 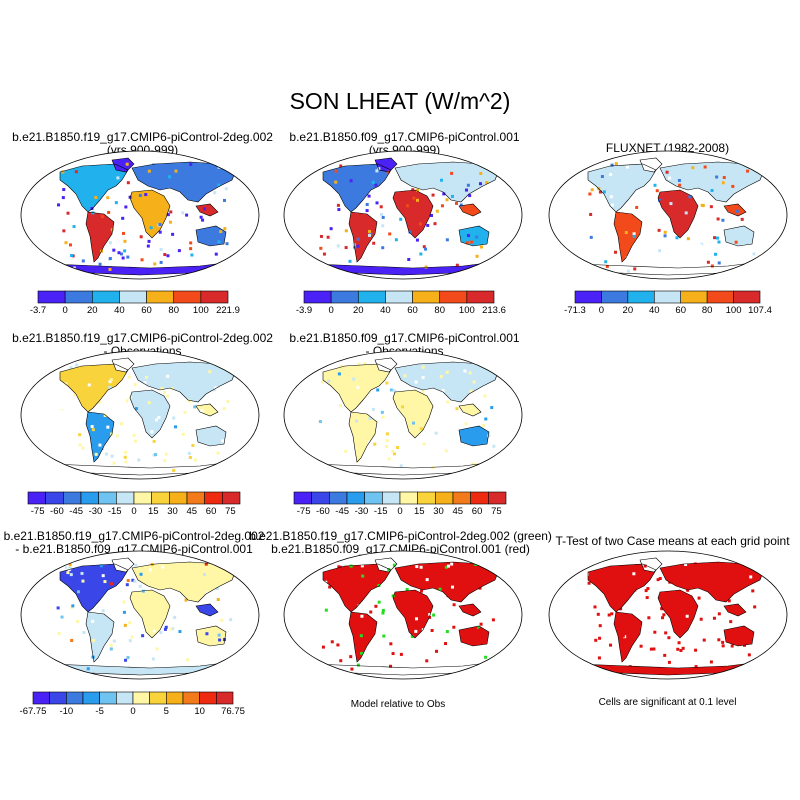 What do you see at coordinates (65, 310) in the screenshot?
I see `colorbar-tick-label: 0` at bounding box center [65, 310].